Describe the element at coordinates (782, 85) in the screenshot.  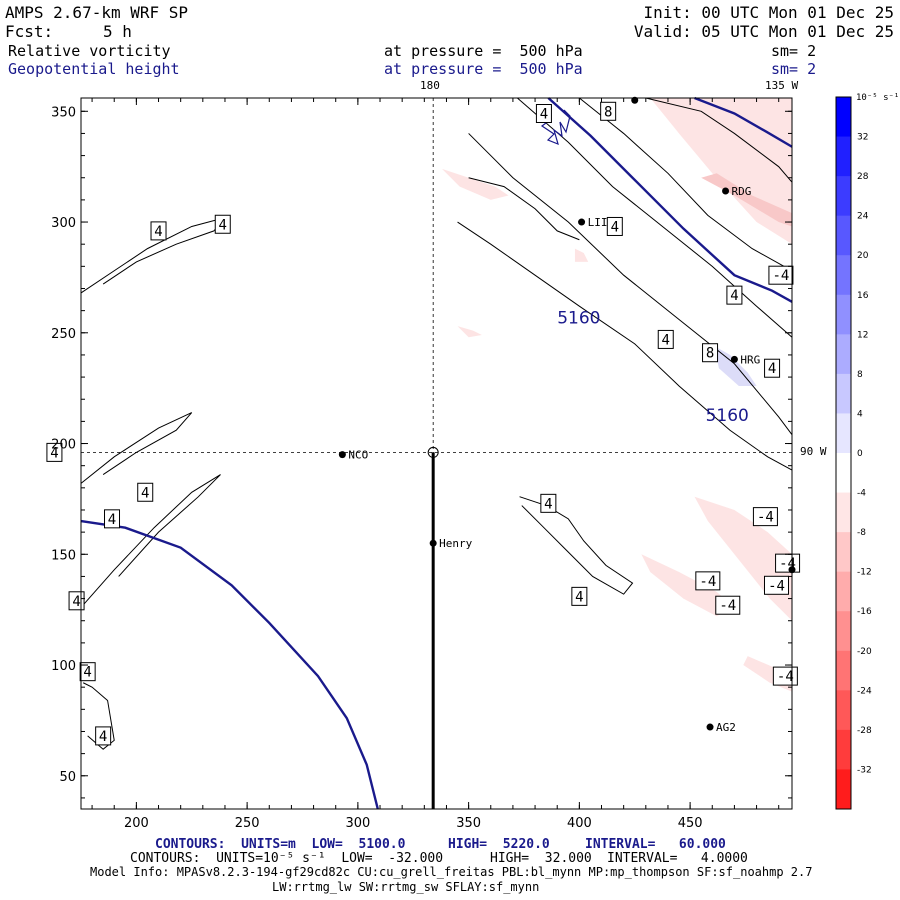
I see `lon-label-135w: 135 W` at that location.